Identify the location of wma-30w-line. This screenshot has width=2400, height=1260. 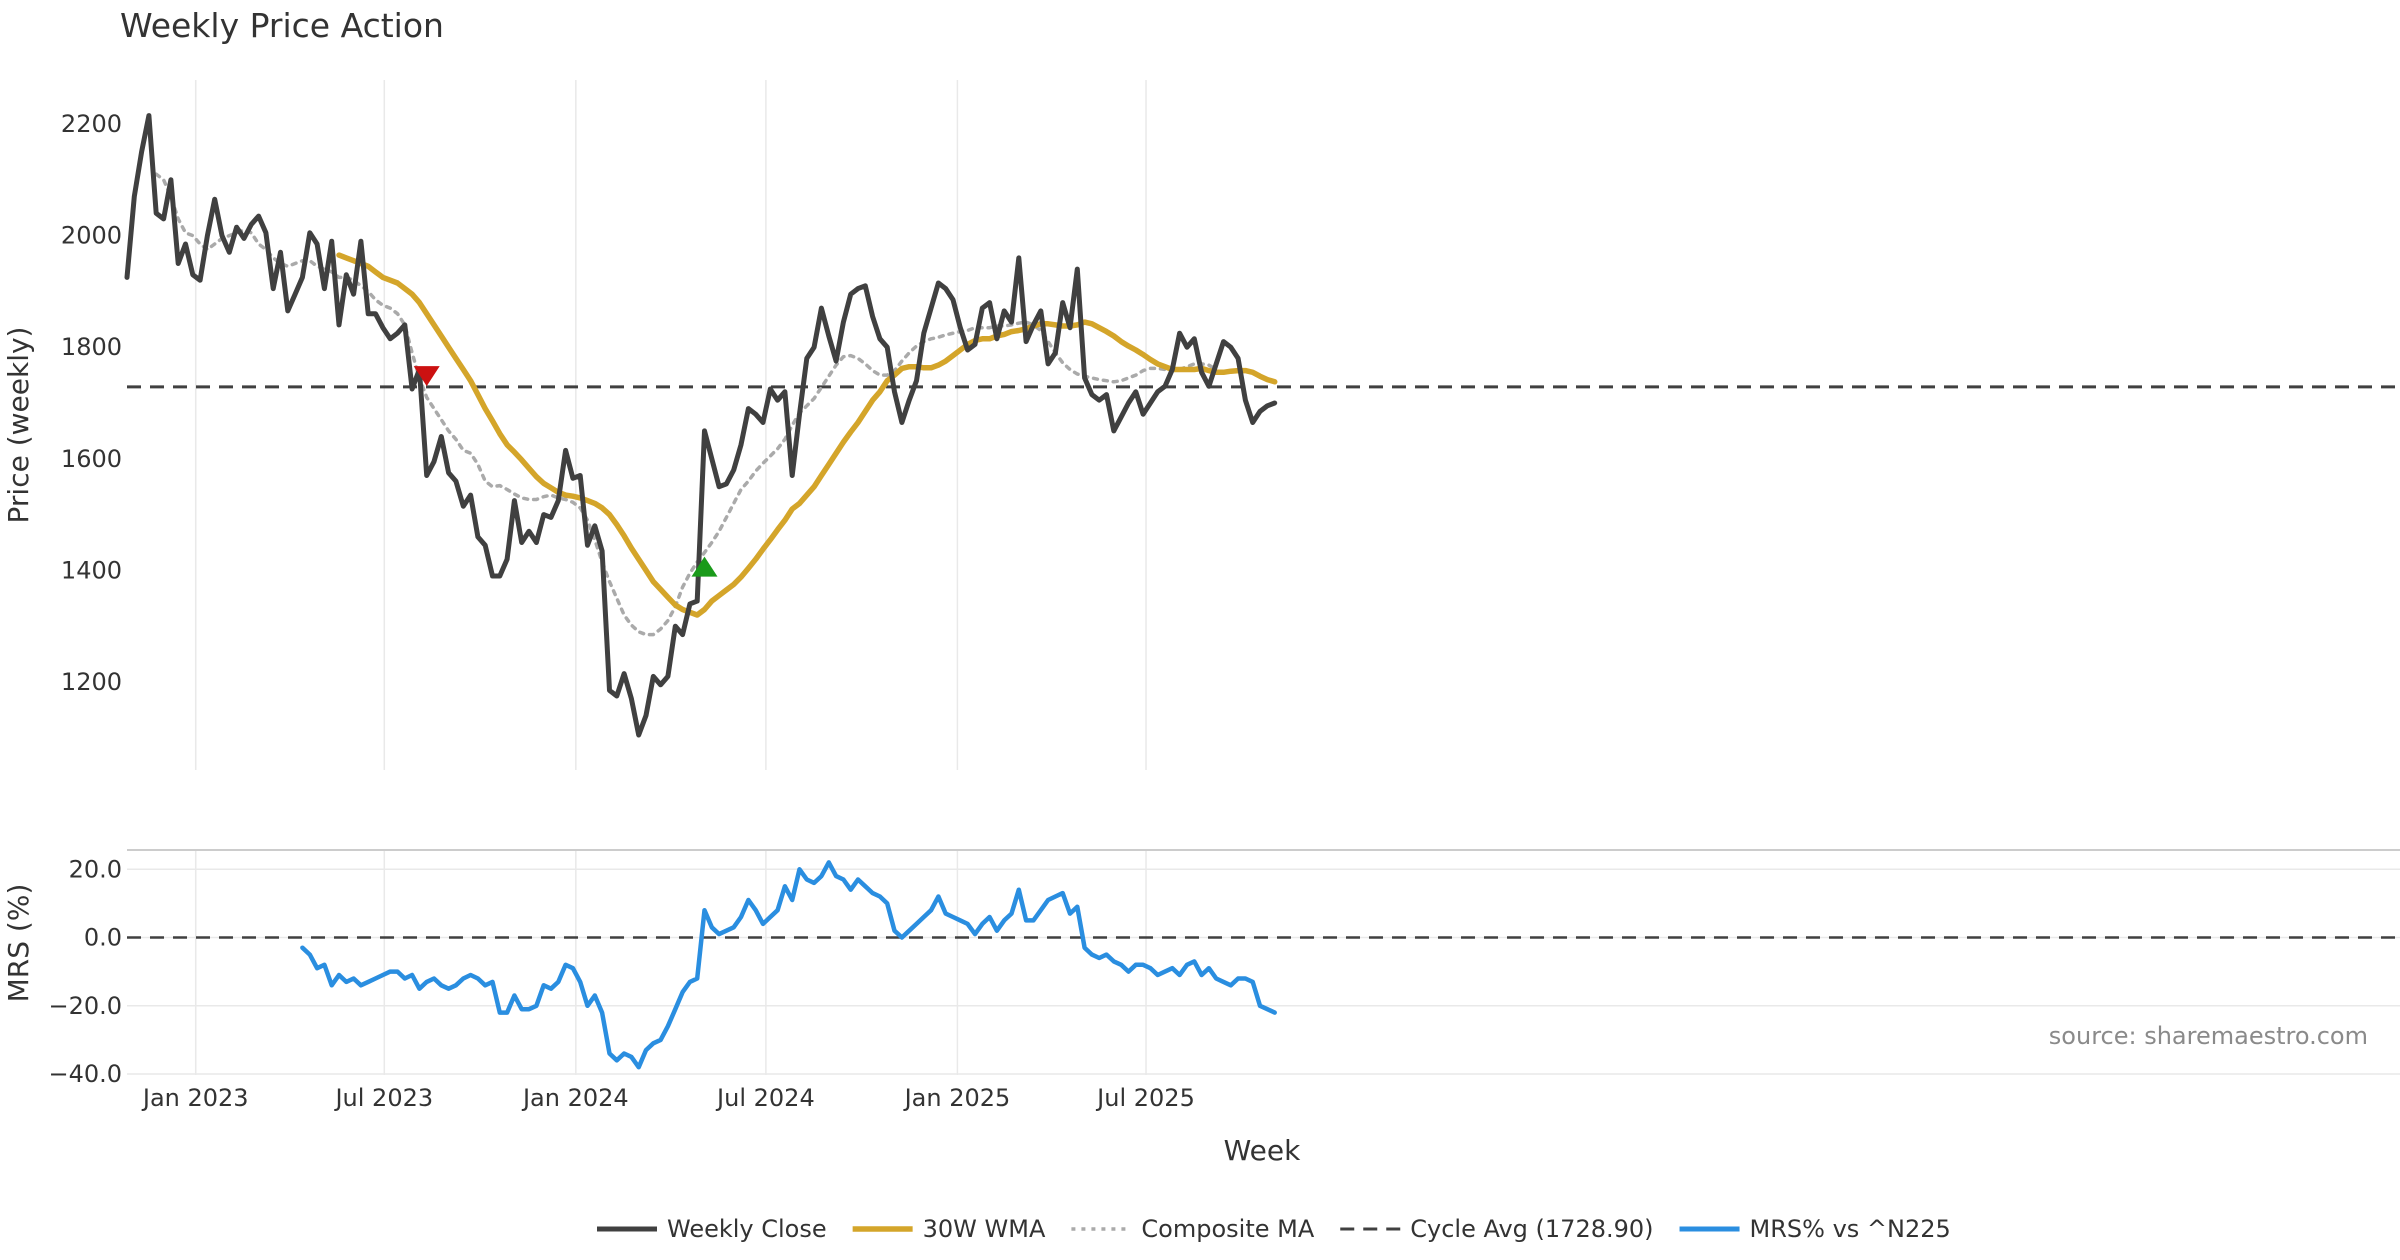
(807, 435).